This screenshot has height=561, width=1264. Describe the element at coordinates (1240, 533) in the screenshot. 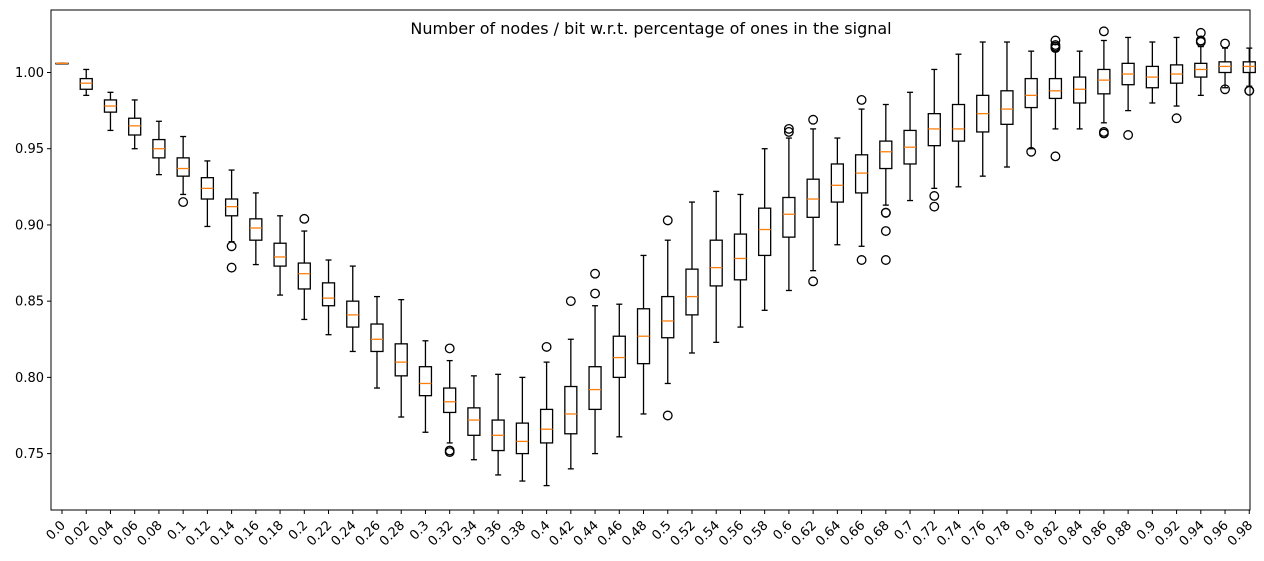

I see `x-tick-label: 0.98` at that location.